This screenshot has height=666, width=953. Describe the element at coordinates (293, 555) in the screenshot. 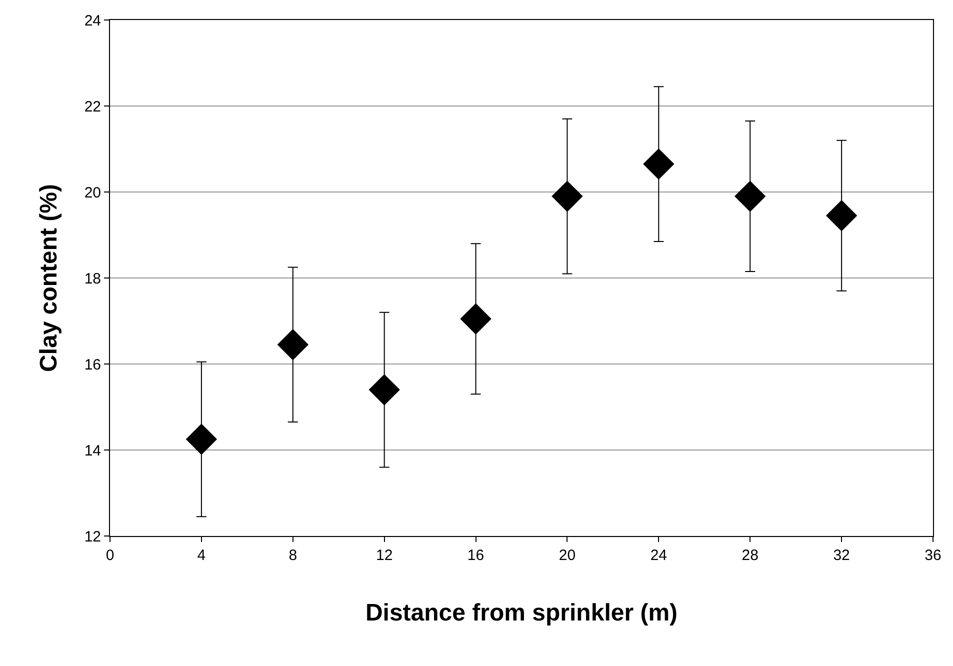

I see `x-tick-label: 8` at that location.